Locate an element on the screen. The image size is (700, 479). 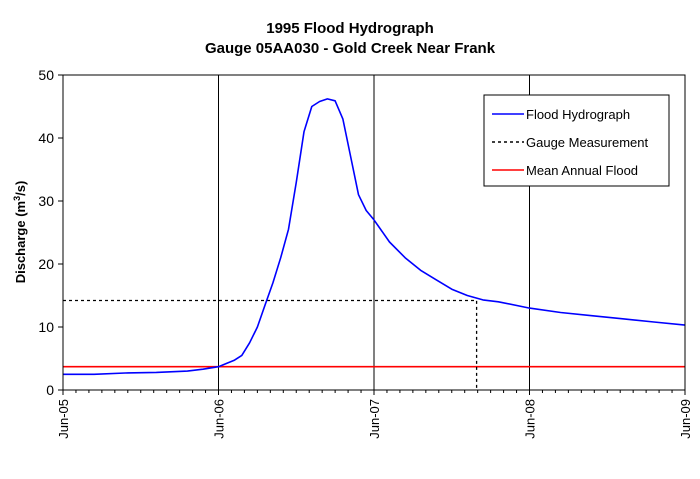
legend-box is located at coordinates (576, 140).